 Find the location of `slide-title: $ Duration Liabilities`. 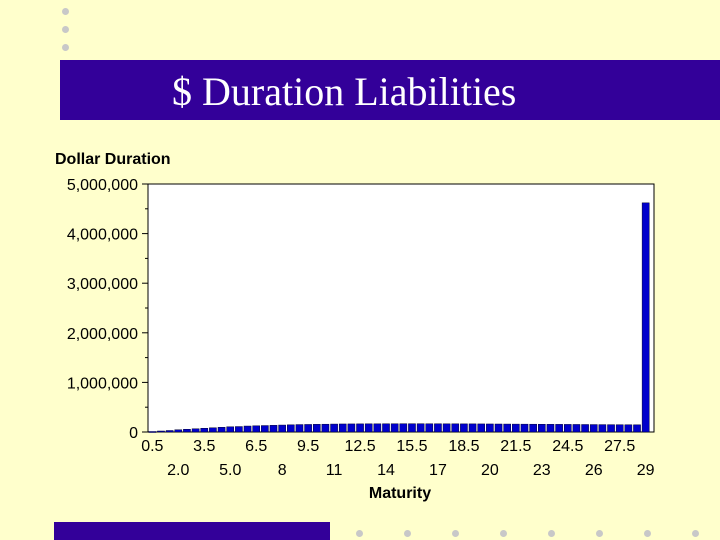

slide-title: $ Duration Liabilities is located at coordinates (344, 91).